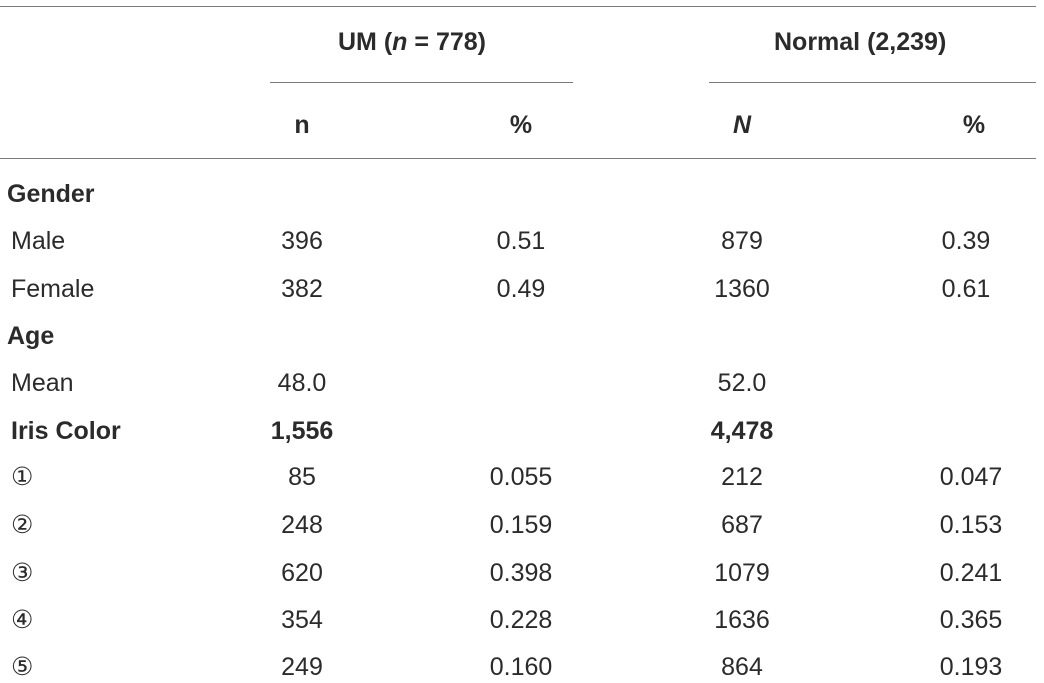  I want to click on cell-um-total: 1,556, so click(302, 431).